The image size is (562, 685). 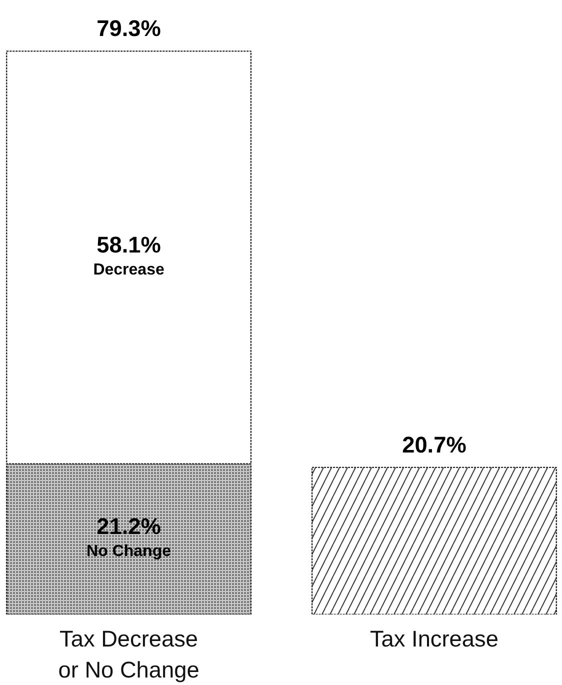 What do you see at coordinates (129, 654) in the screenshot?
I see `x-tick-label: Tax Decrease or No Change` at bounding box center [129, 654].